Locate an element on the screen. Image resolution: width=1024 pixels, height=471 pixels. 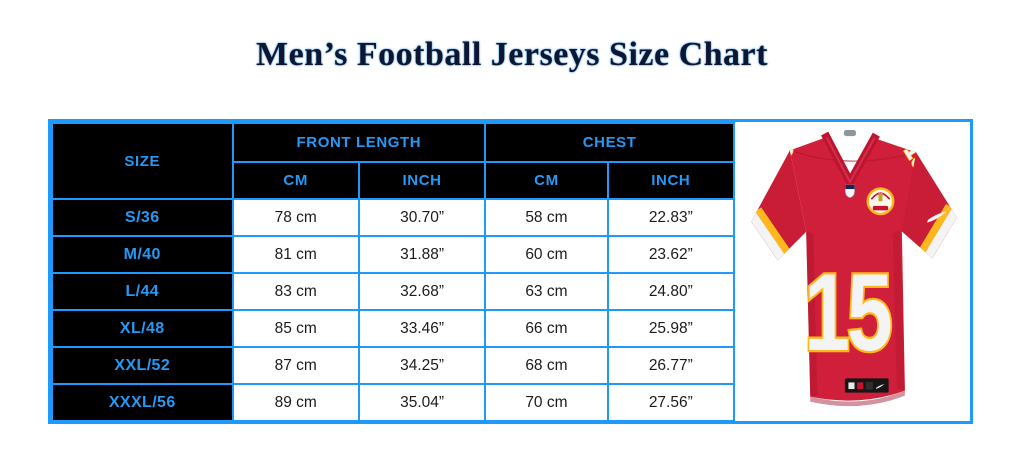
chest-inch-value: 25.98” is located at coordinates (671, 328).